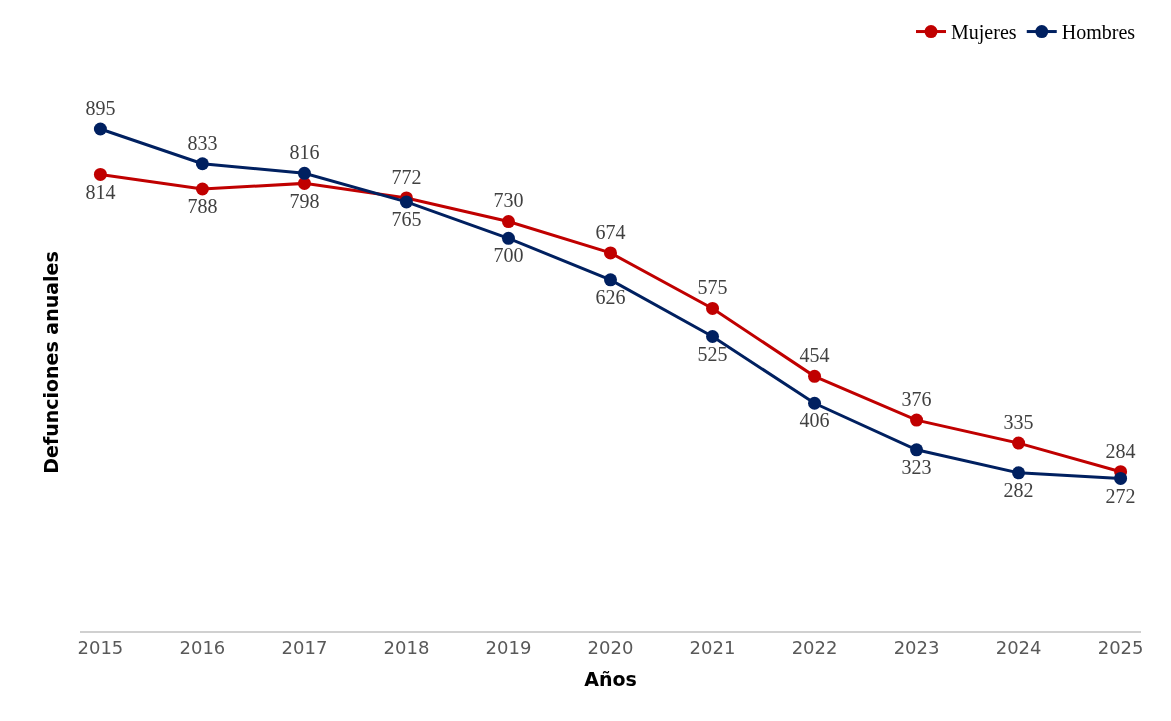 The height and width of the screenshot is (721, 1171). What do you see at coordinates (814, 648) in the screenshot?
I see `x-tick-label: 2022` at bounding box center [814, 648].